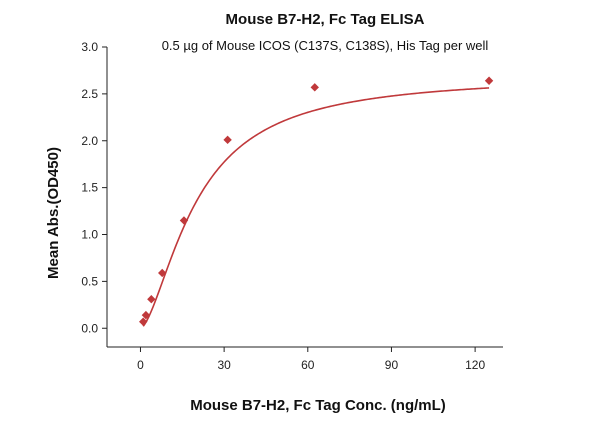 This screenshot has height=421, width=600. What do you see at coordinates (53, 213) in the screenshot?
I see `y-axis-title: Mean Abs.(OD450)` at bounding box center [53, 213].